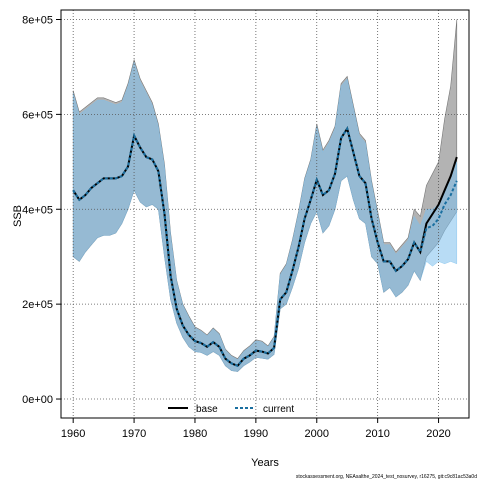  I want to click on legend-label-current: current, so click(278, 409).